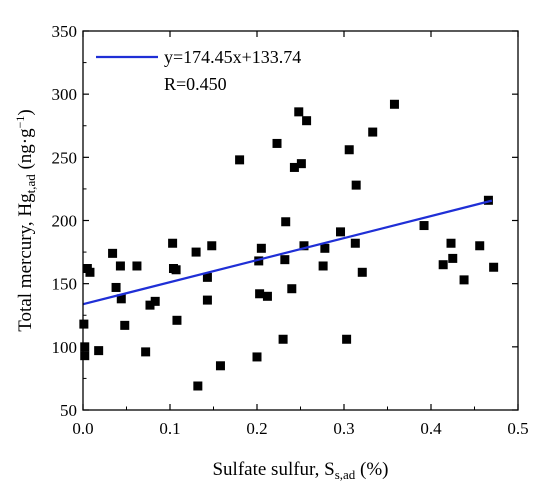 The width and height of the screenshot is (550, 487). What do you see at coordinates (256, 428) in the screenshot?
I see `x-tick-label: 0.2` at bounding box center [256, 428].